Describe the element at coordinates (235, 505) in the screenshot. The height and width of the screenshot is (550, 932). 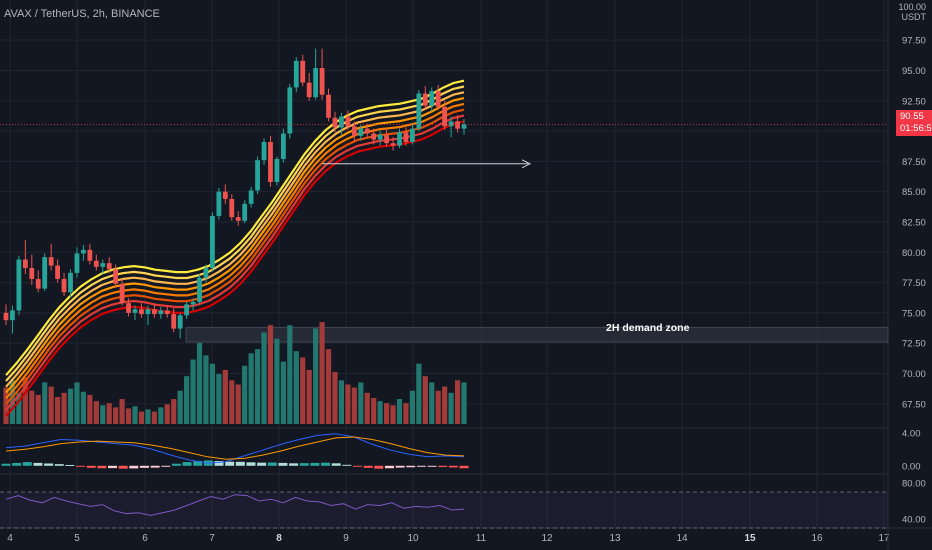
I see `rsi-line` at that location.